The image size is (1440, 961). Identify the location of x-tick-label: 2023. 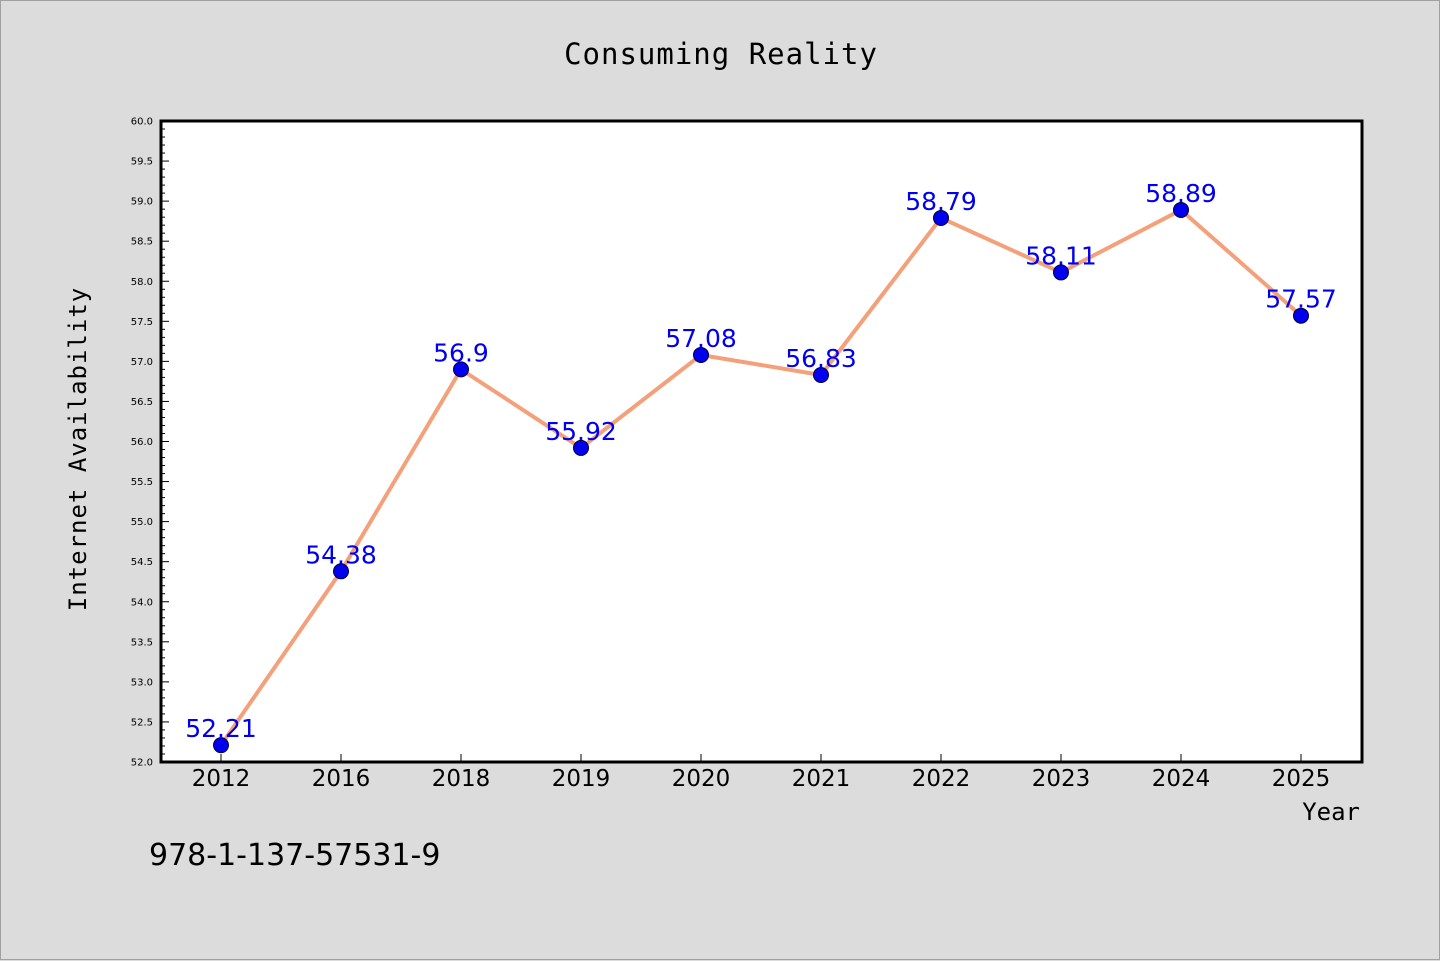
(1061, 779).